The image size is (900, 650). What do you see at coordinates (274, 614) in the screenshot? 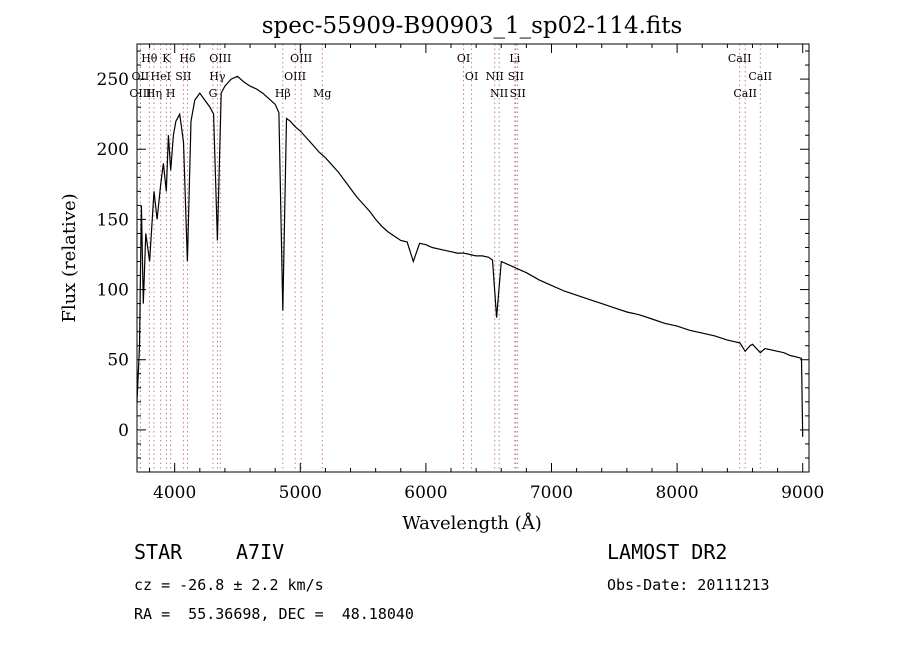
I see `coordinates: RA = 55.36698, DEC = 48.18040` at bounding box center [274, 614].